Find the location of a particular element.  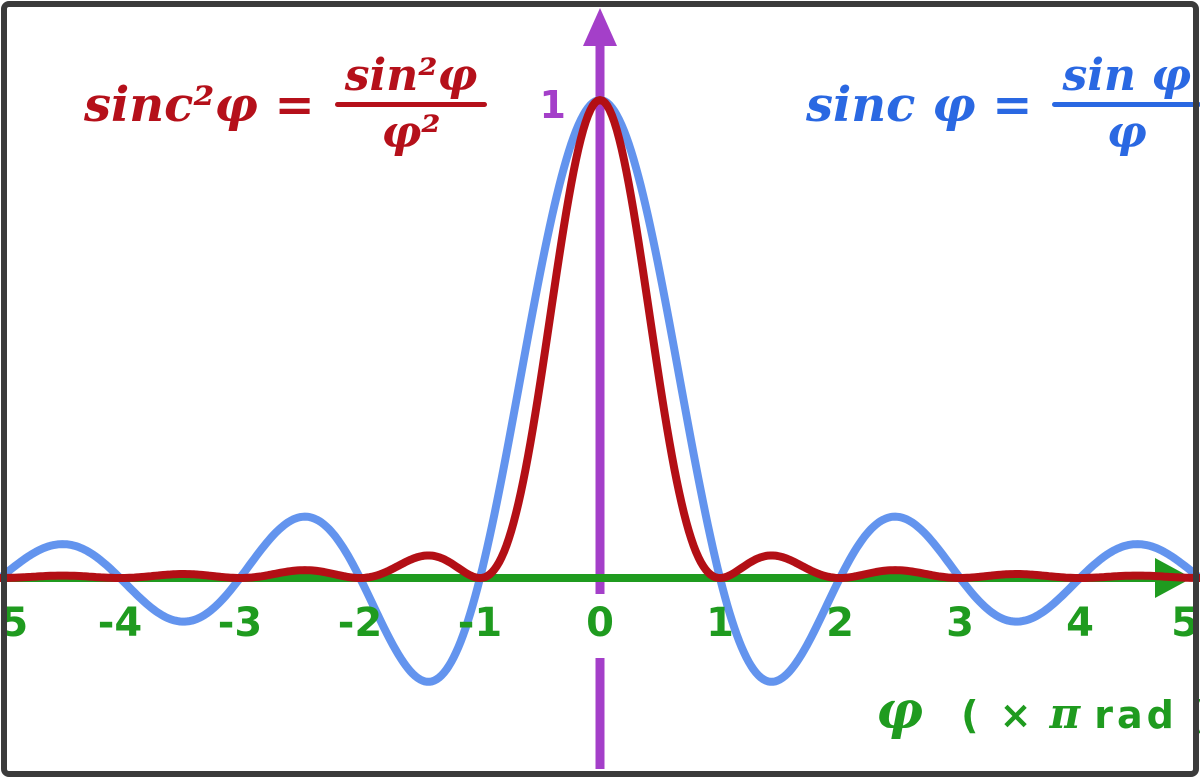

sinc-formula-fraction: sin φ φ is located at coordinates (1126, 104).